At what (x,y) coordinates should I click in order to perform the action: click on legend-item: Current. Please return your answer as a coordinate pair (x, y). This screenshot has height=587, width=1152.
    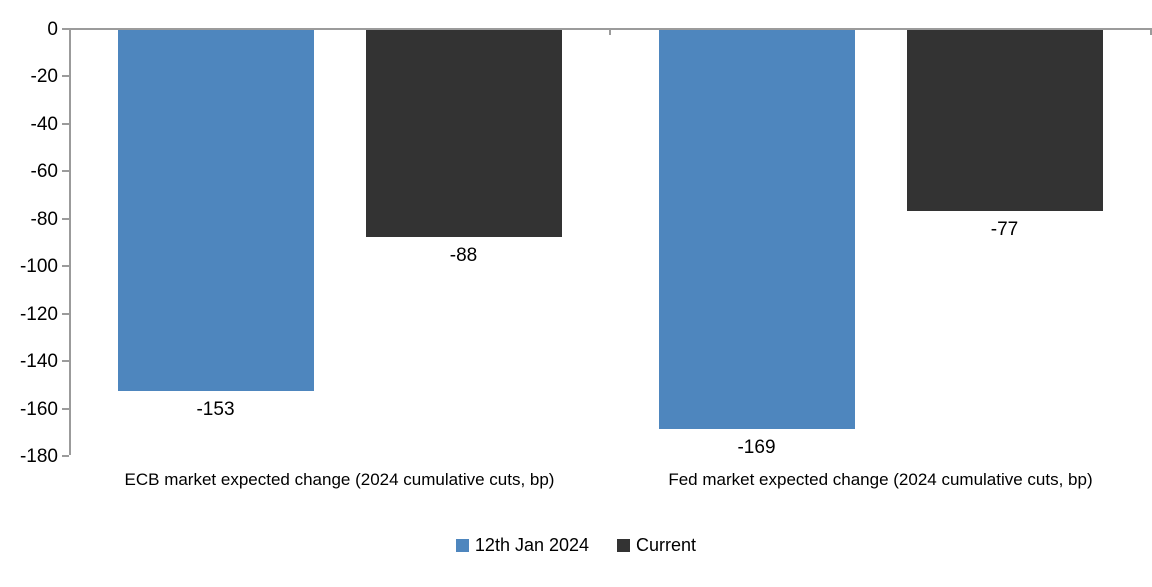
    Looking at the image, I should click on (656, 545).